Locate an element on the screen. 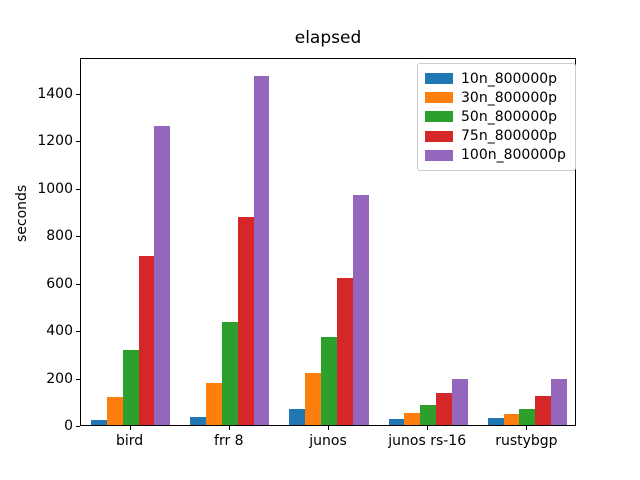  y-tick-label: 800 is located at coordinates (59, 236).